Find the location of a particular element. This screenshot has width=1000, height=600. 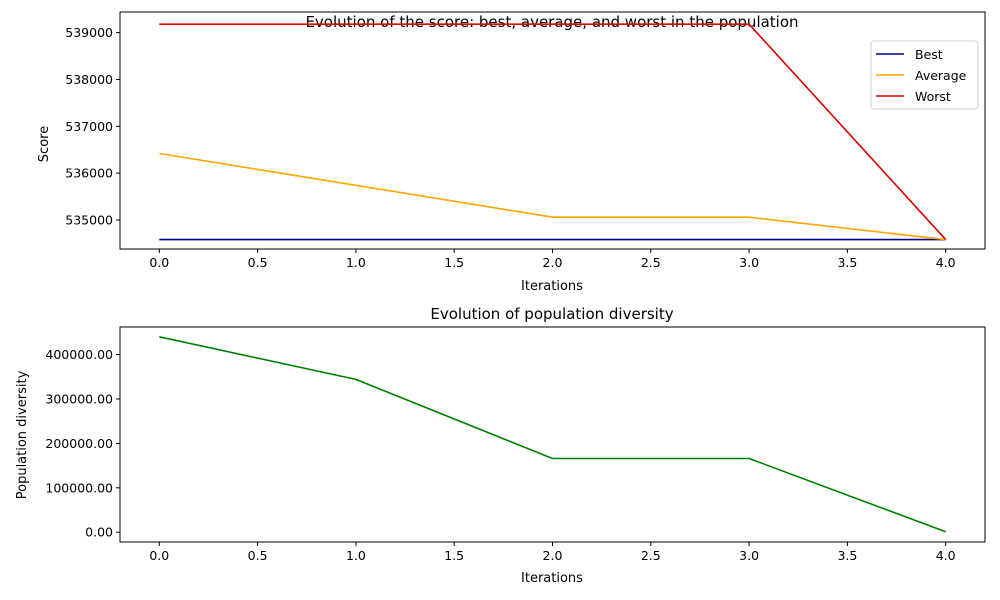

y-tick-label: 200000.00 is located at coordinates (79, 443).